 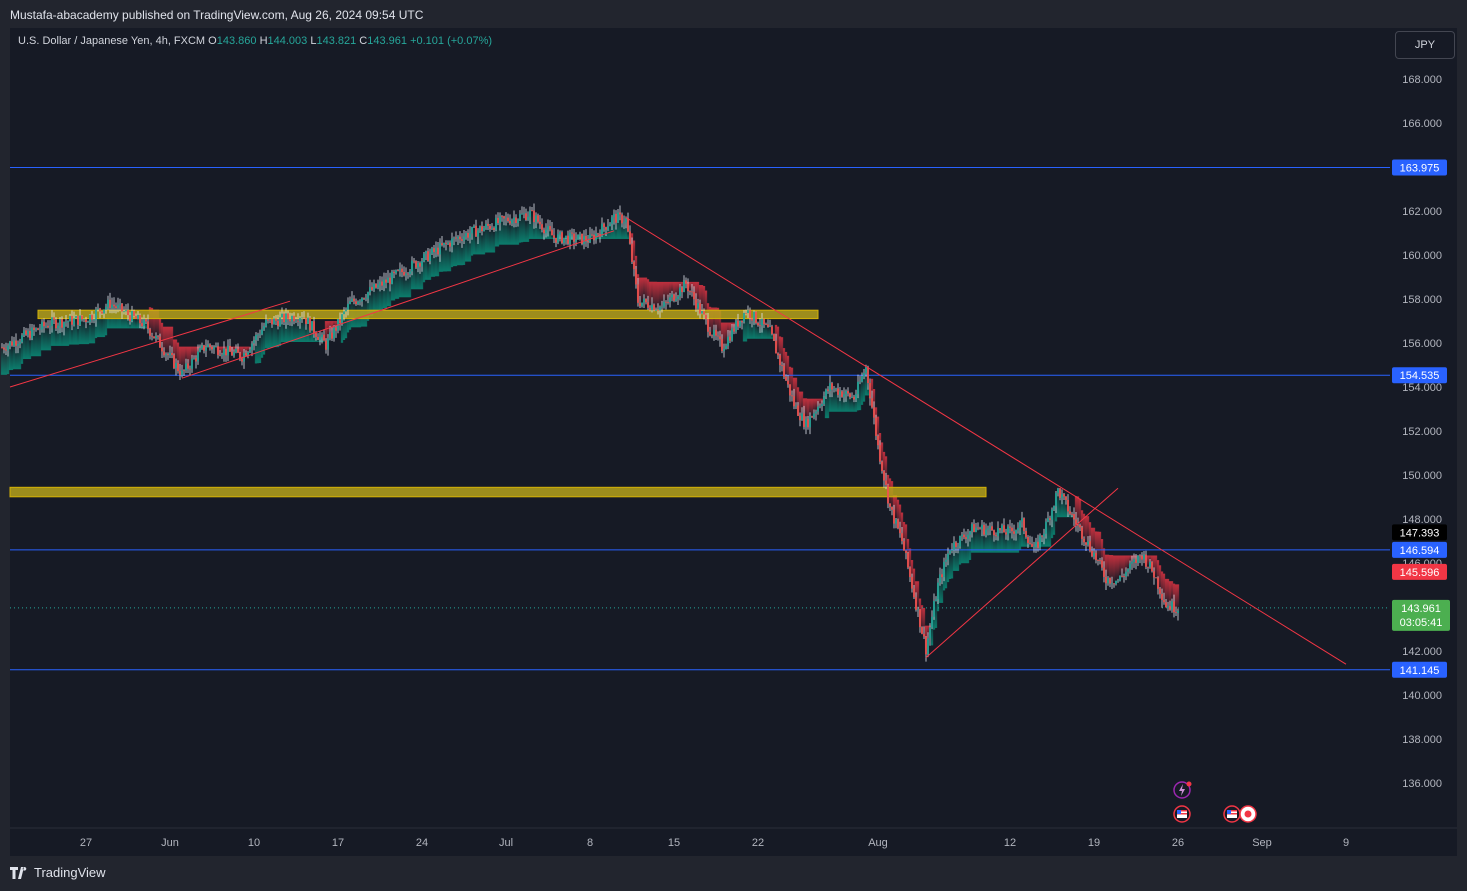 What do you see at coordinates (1425, 45) in the screenshot?
I see `currency-button: JPY` at bounding box center [1425, 45].